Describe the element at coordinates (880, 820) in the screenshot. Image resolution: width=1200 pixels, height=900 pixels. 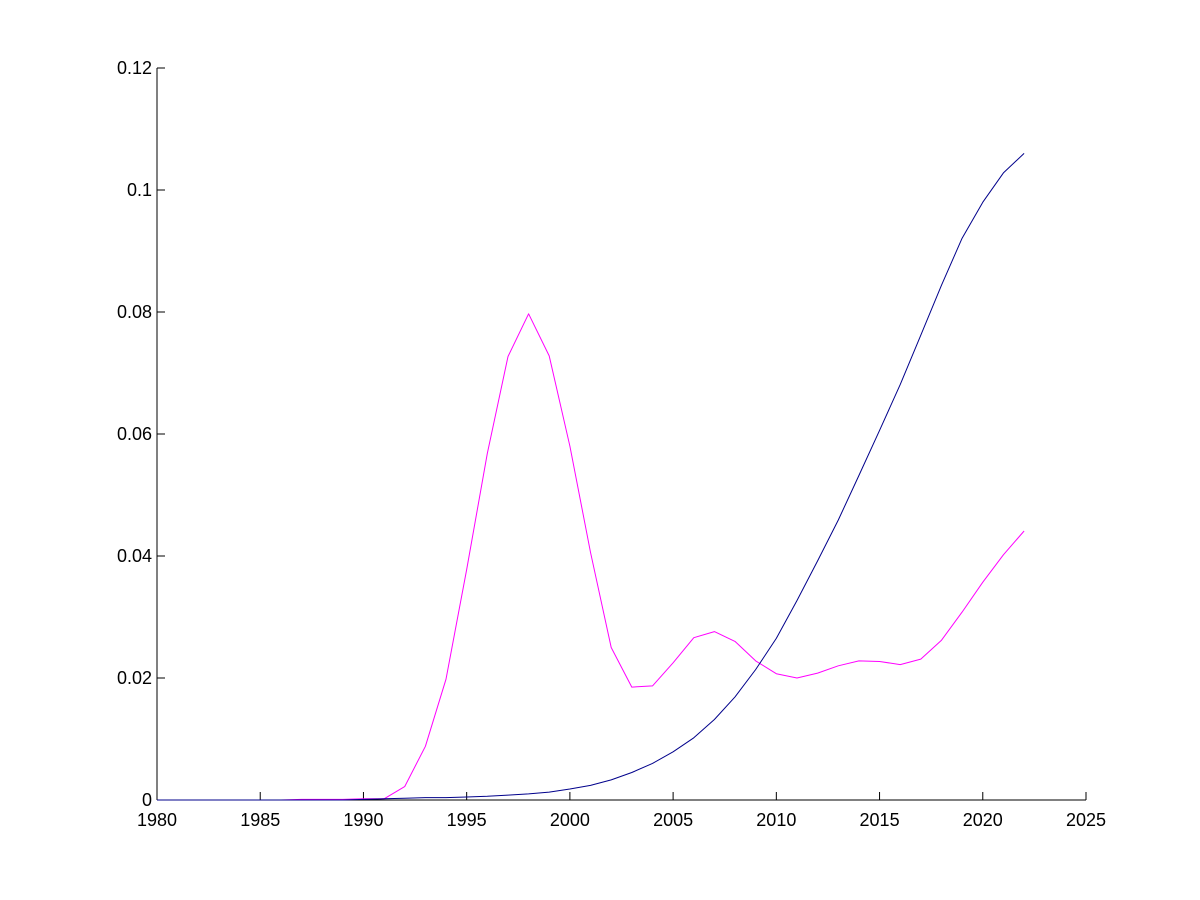
I see `x-tick-label: 2015` at that location.